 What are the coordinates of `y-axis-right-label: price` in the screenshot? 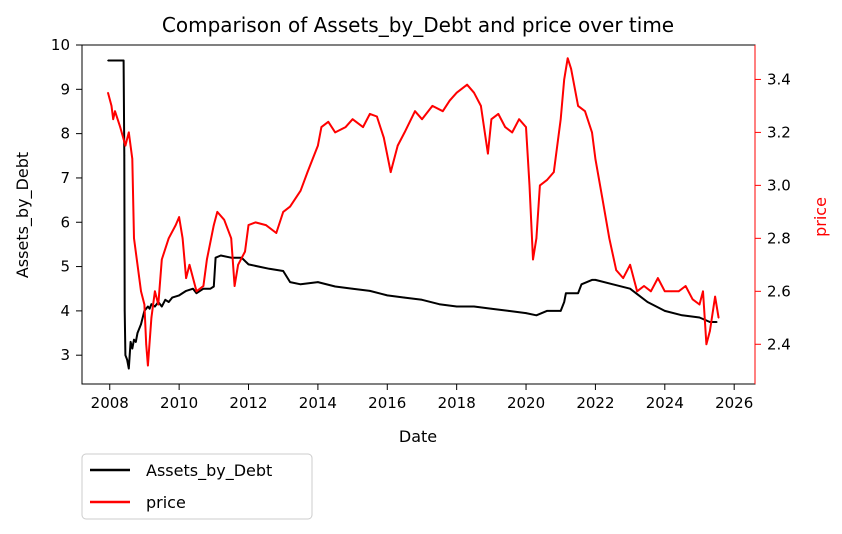 It's located at (820, 217).